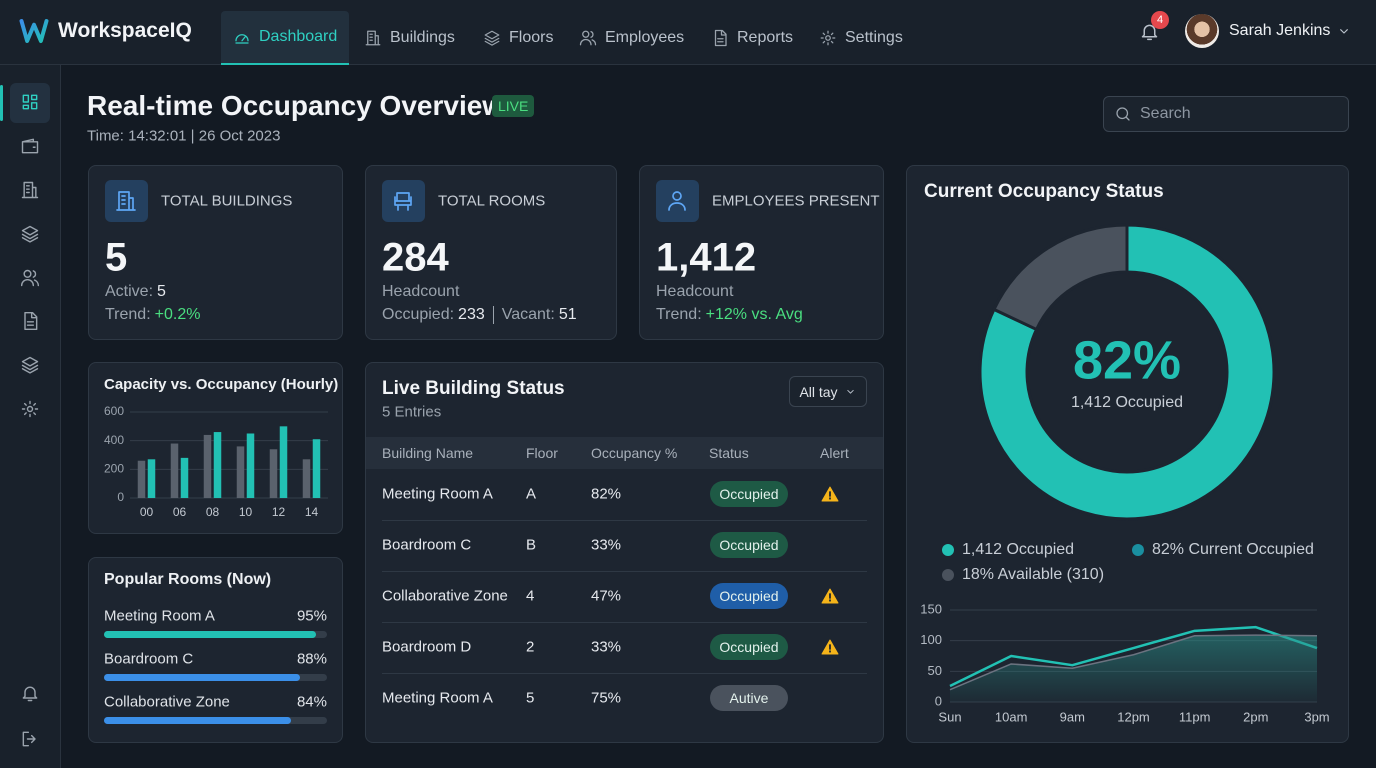  What do you see at coordinates (437, 698) in the screenshot?
I see `cell-name: Meeting Room A` at bounding box center [437, 698].